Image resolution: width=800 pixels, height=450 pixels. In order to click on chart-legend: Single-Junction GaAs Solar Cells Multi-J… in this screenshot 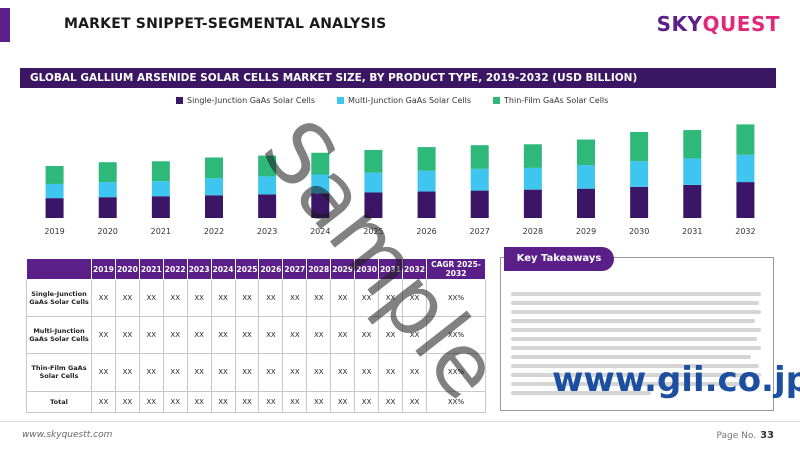, I will do `click(392, 100)`.